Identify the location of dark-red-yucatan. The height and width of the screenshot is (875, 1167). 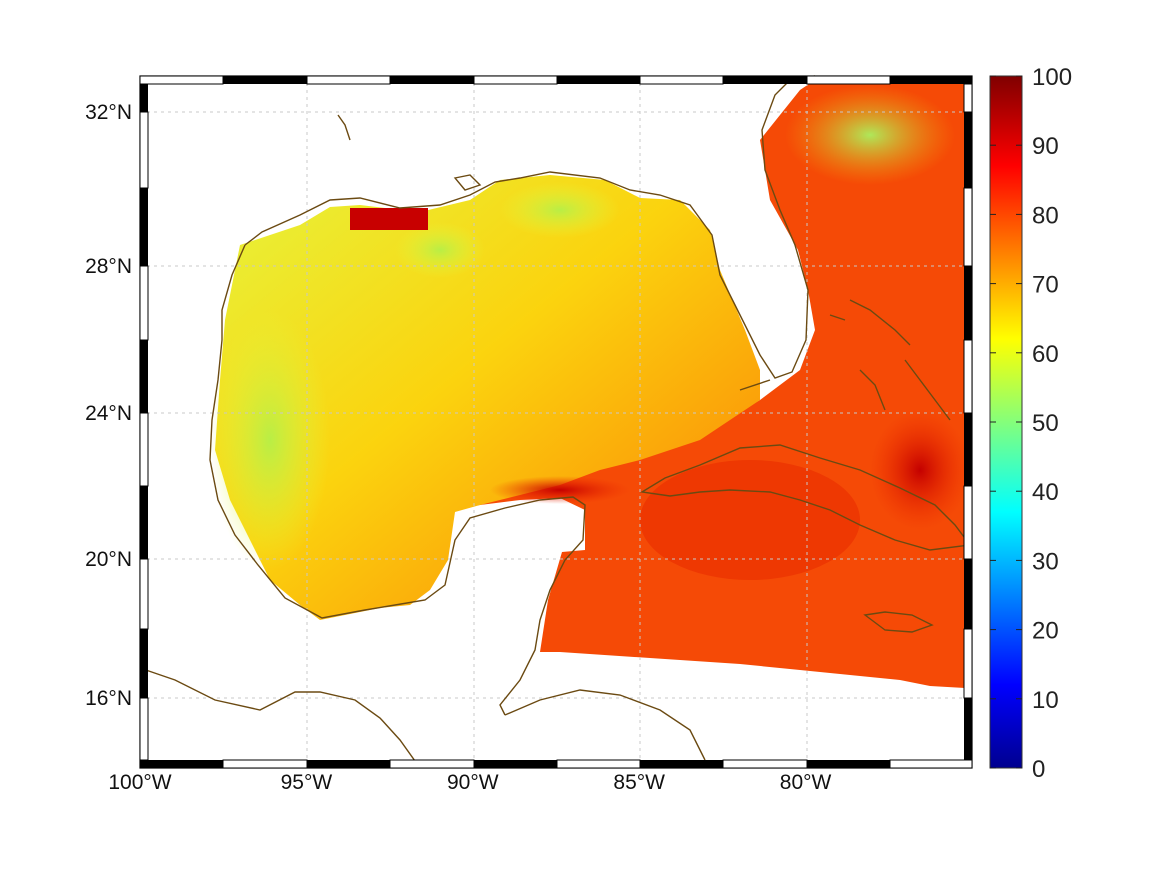
(560, 490).